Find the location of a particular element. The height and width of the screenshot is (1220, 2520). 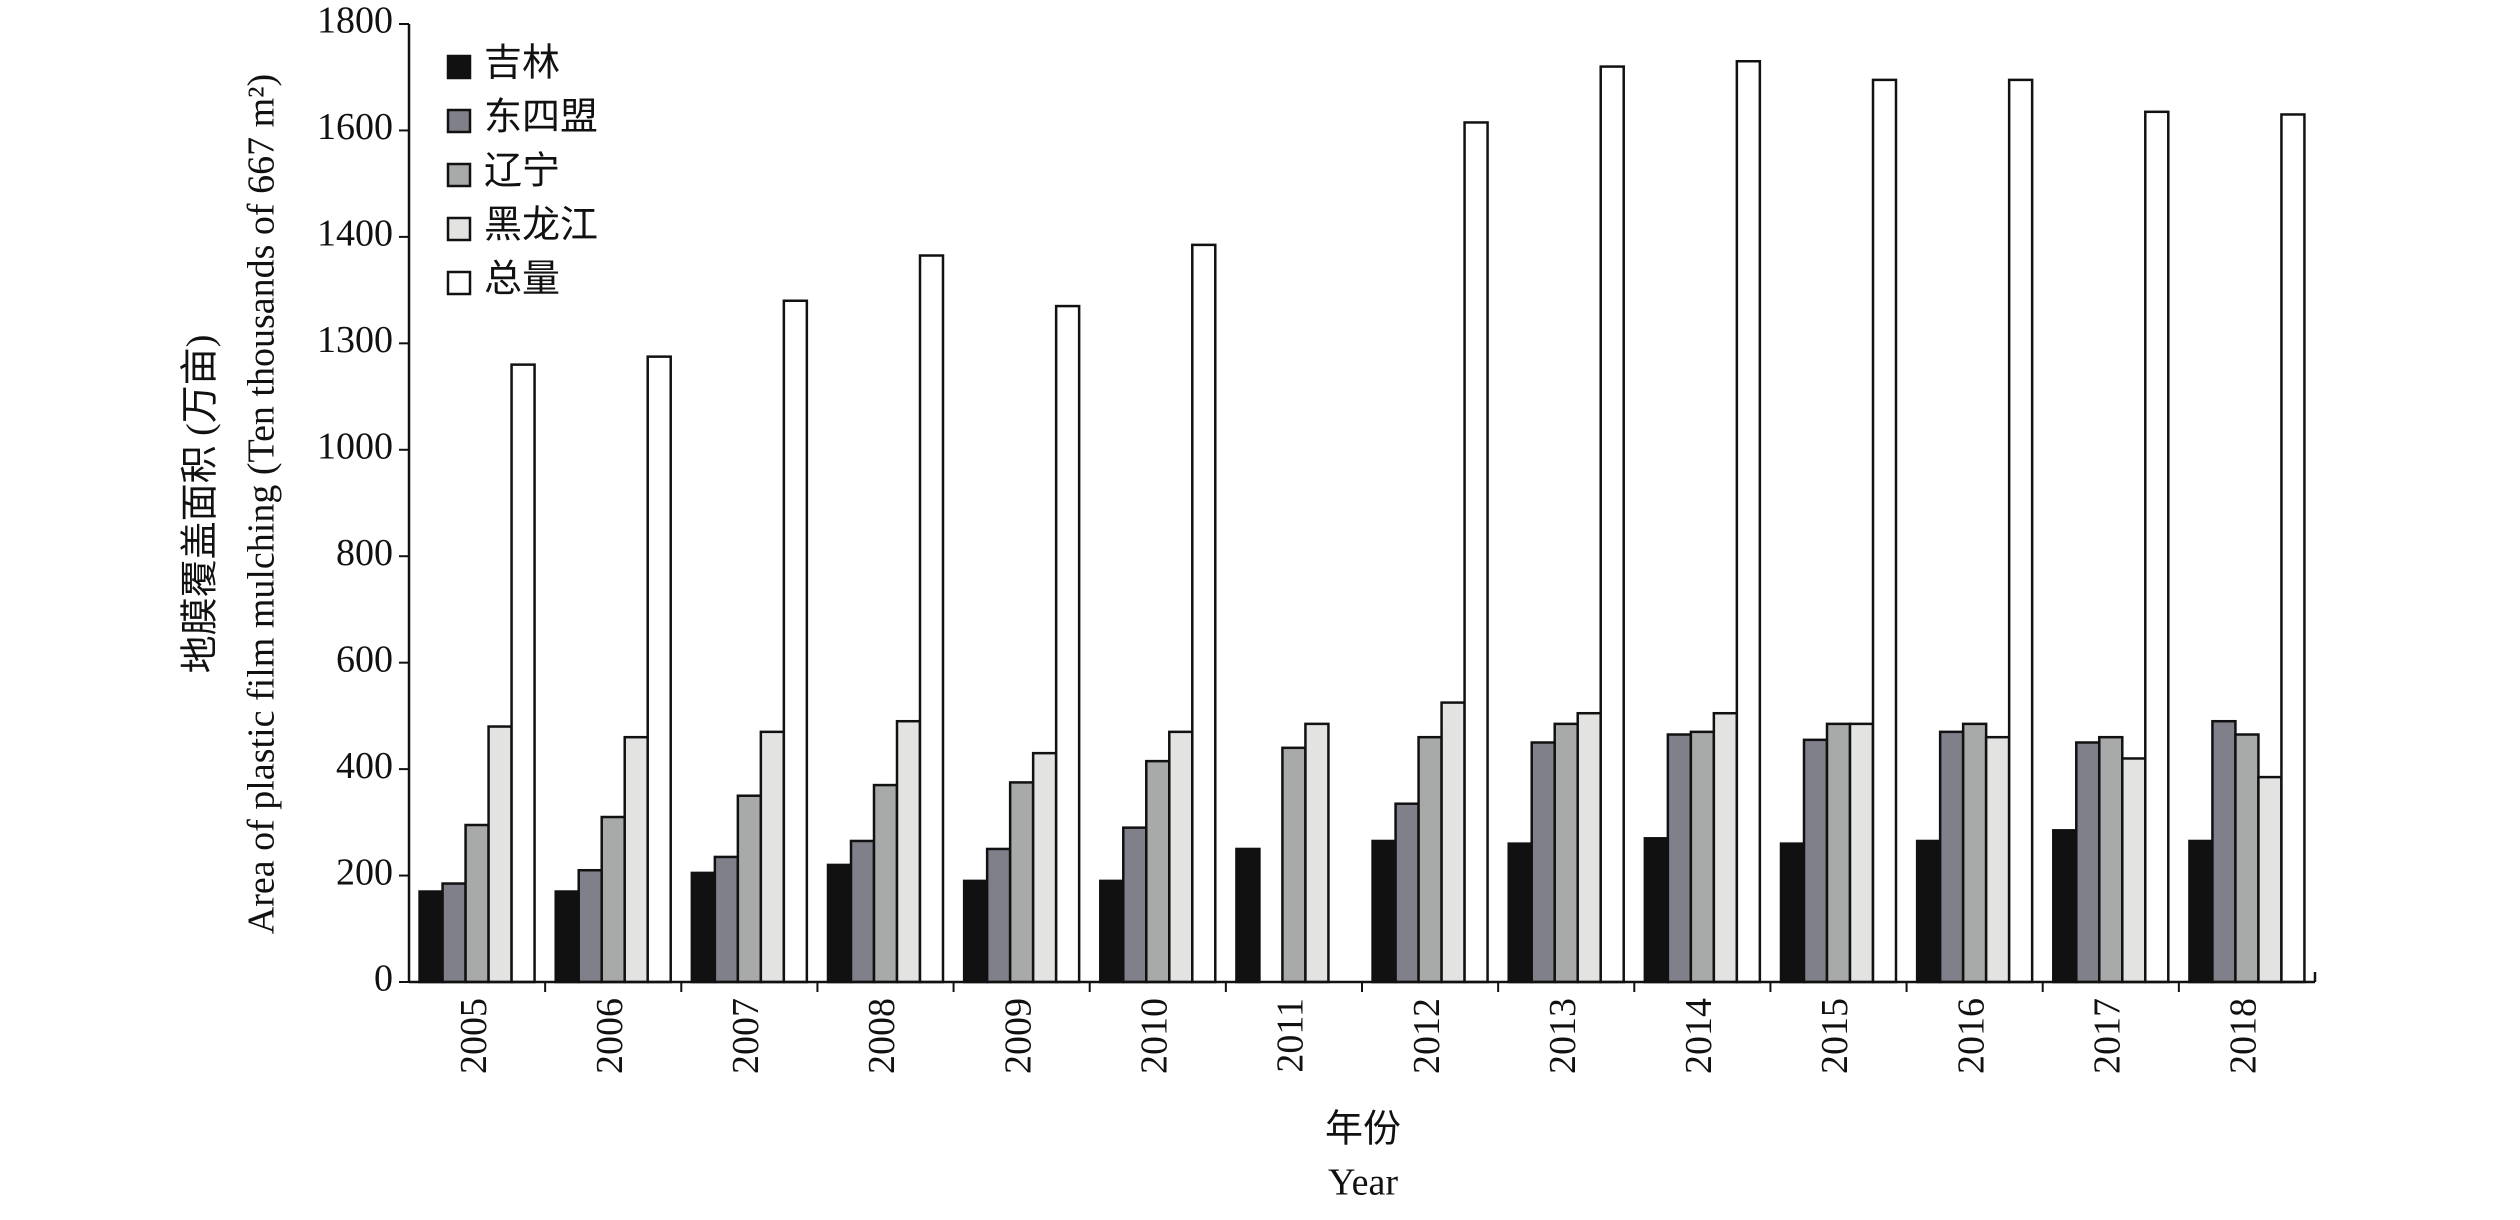

legend-label: 辽宁 is located at coordinates (522, 172).